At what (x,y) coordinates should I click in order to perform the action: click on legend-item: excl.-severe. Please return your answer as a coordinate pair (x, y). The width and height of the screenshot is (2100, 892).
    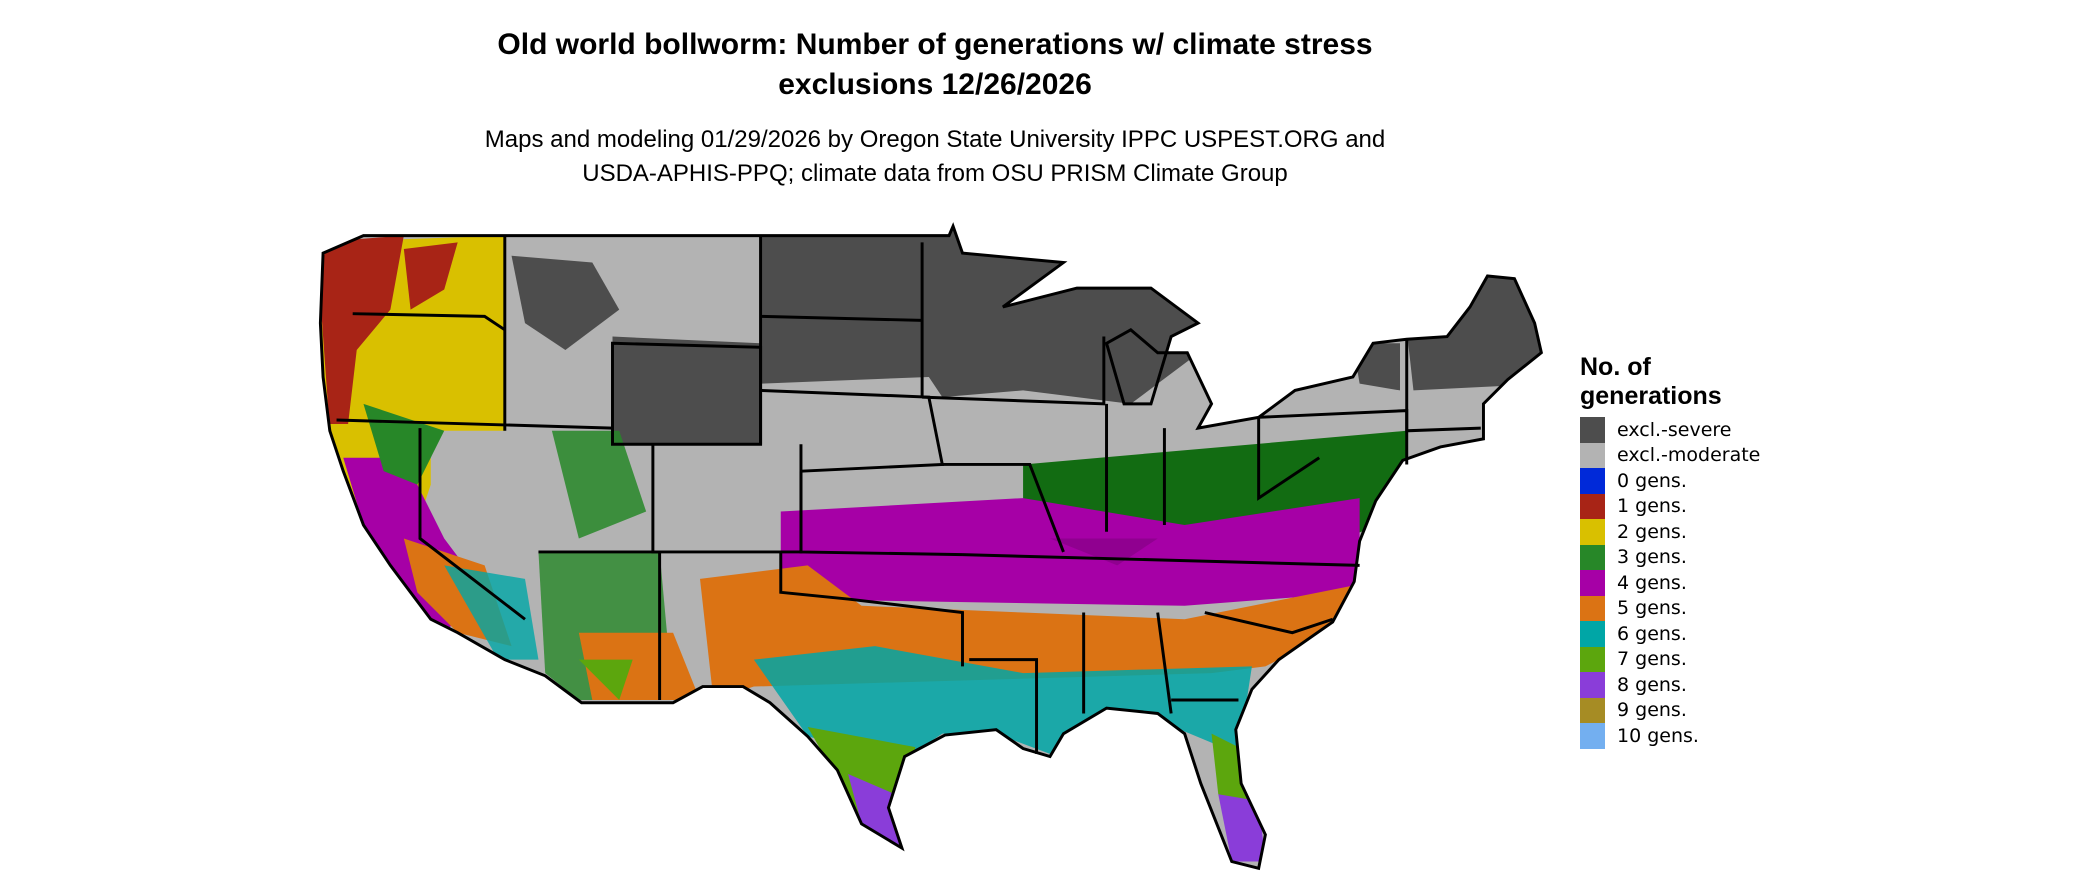
    Looking at the image, I should click on (1670, 430).